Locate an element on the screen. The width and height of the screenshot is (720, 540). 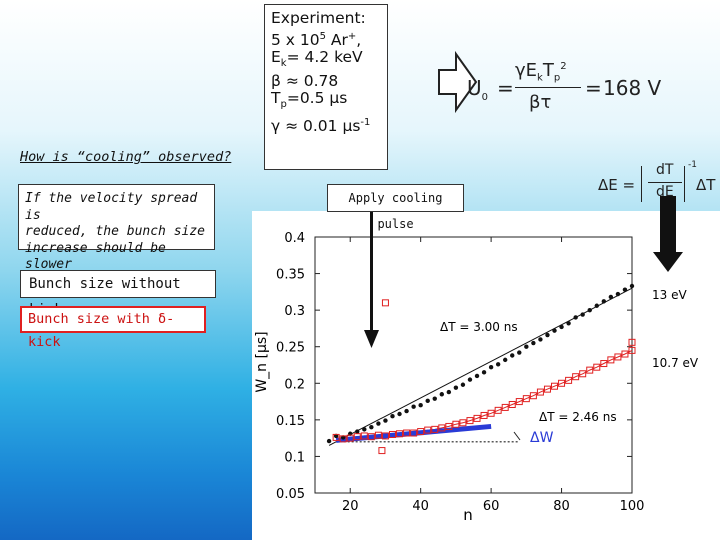
formula-fraction-bar is located at coordinates (548, 87).